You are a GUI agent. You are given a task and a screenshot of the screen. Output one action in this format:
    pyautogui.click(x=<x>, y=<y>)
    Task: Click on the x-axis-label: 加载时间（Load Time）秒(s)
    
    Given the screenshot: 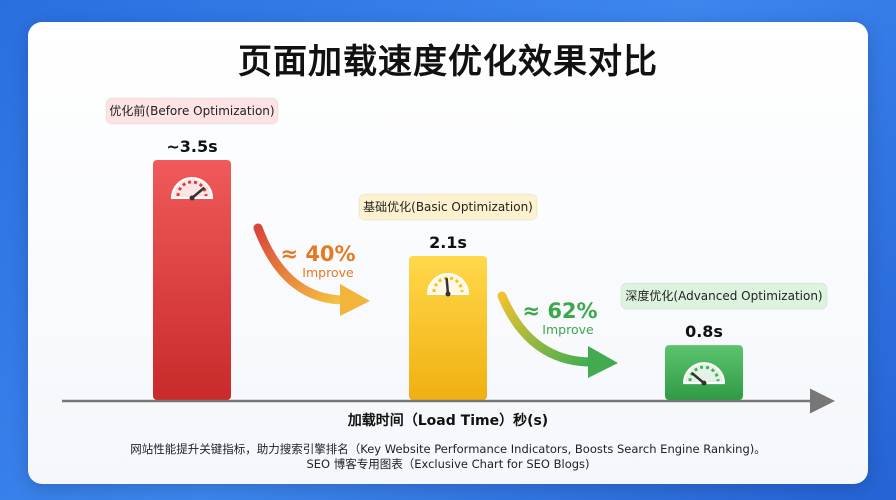 What is the action you would take?
    pyautogui.click(x=448, y=421)
    